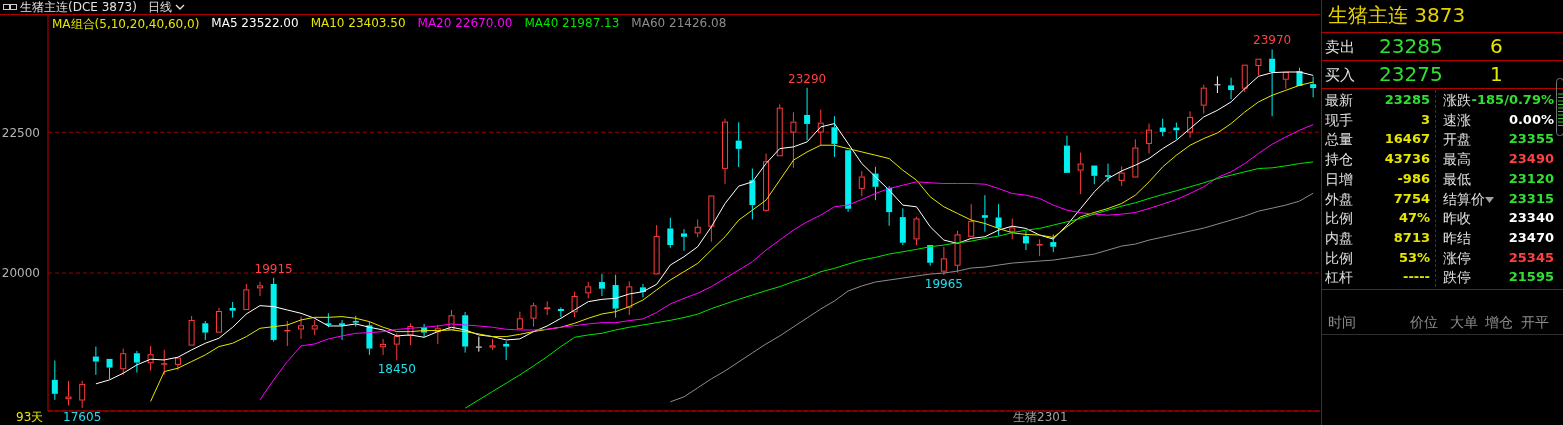 Image resolution: width=1563 pixels, height=425 pixels. I want to click on text: 93天, so click(30, 417).